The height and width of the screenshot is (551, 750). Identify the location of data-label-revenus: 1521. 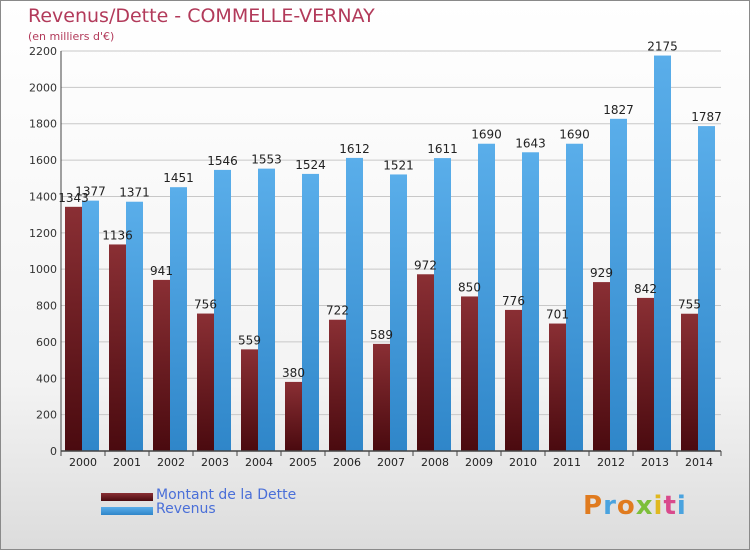
(398, 165).